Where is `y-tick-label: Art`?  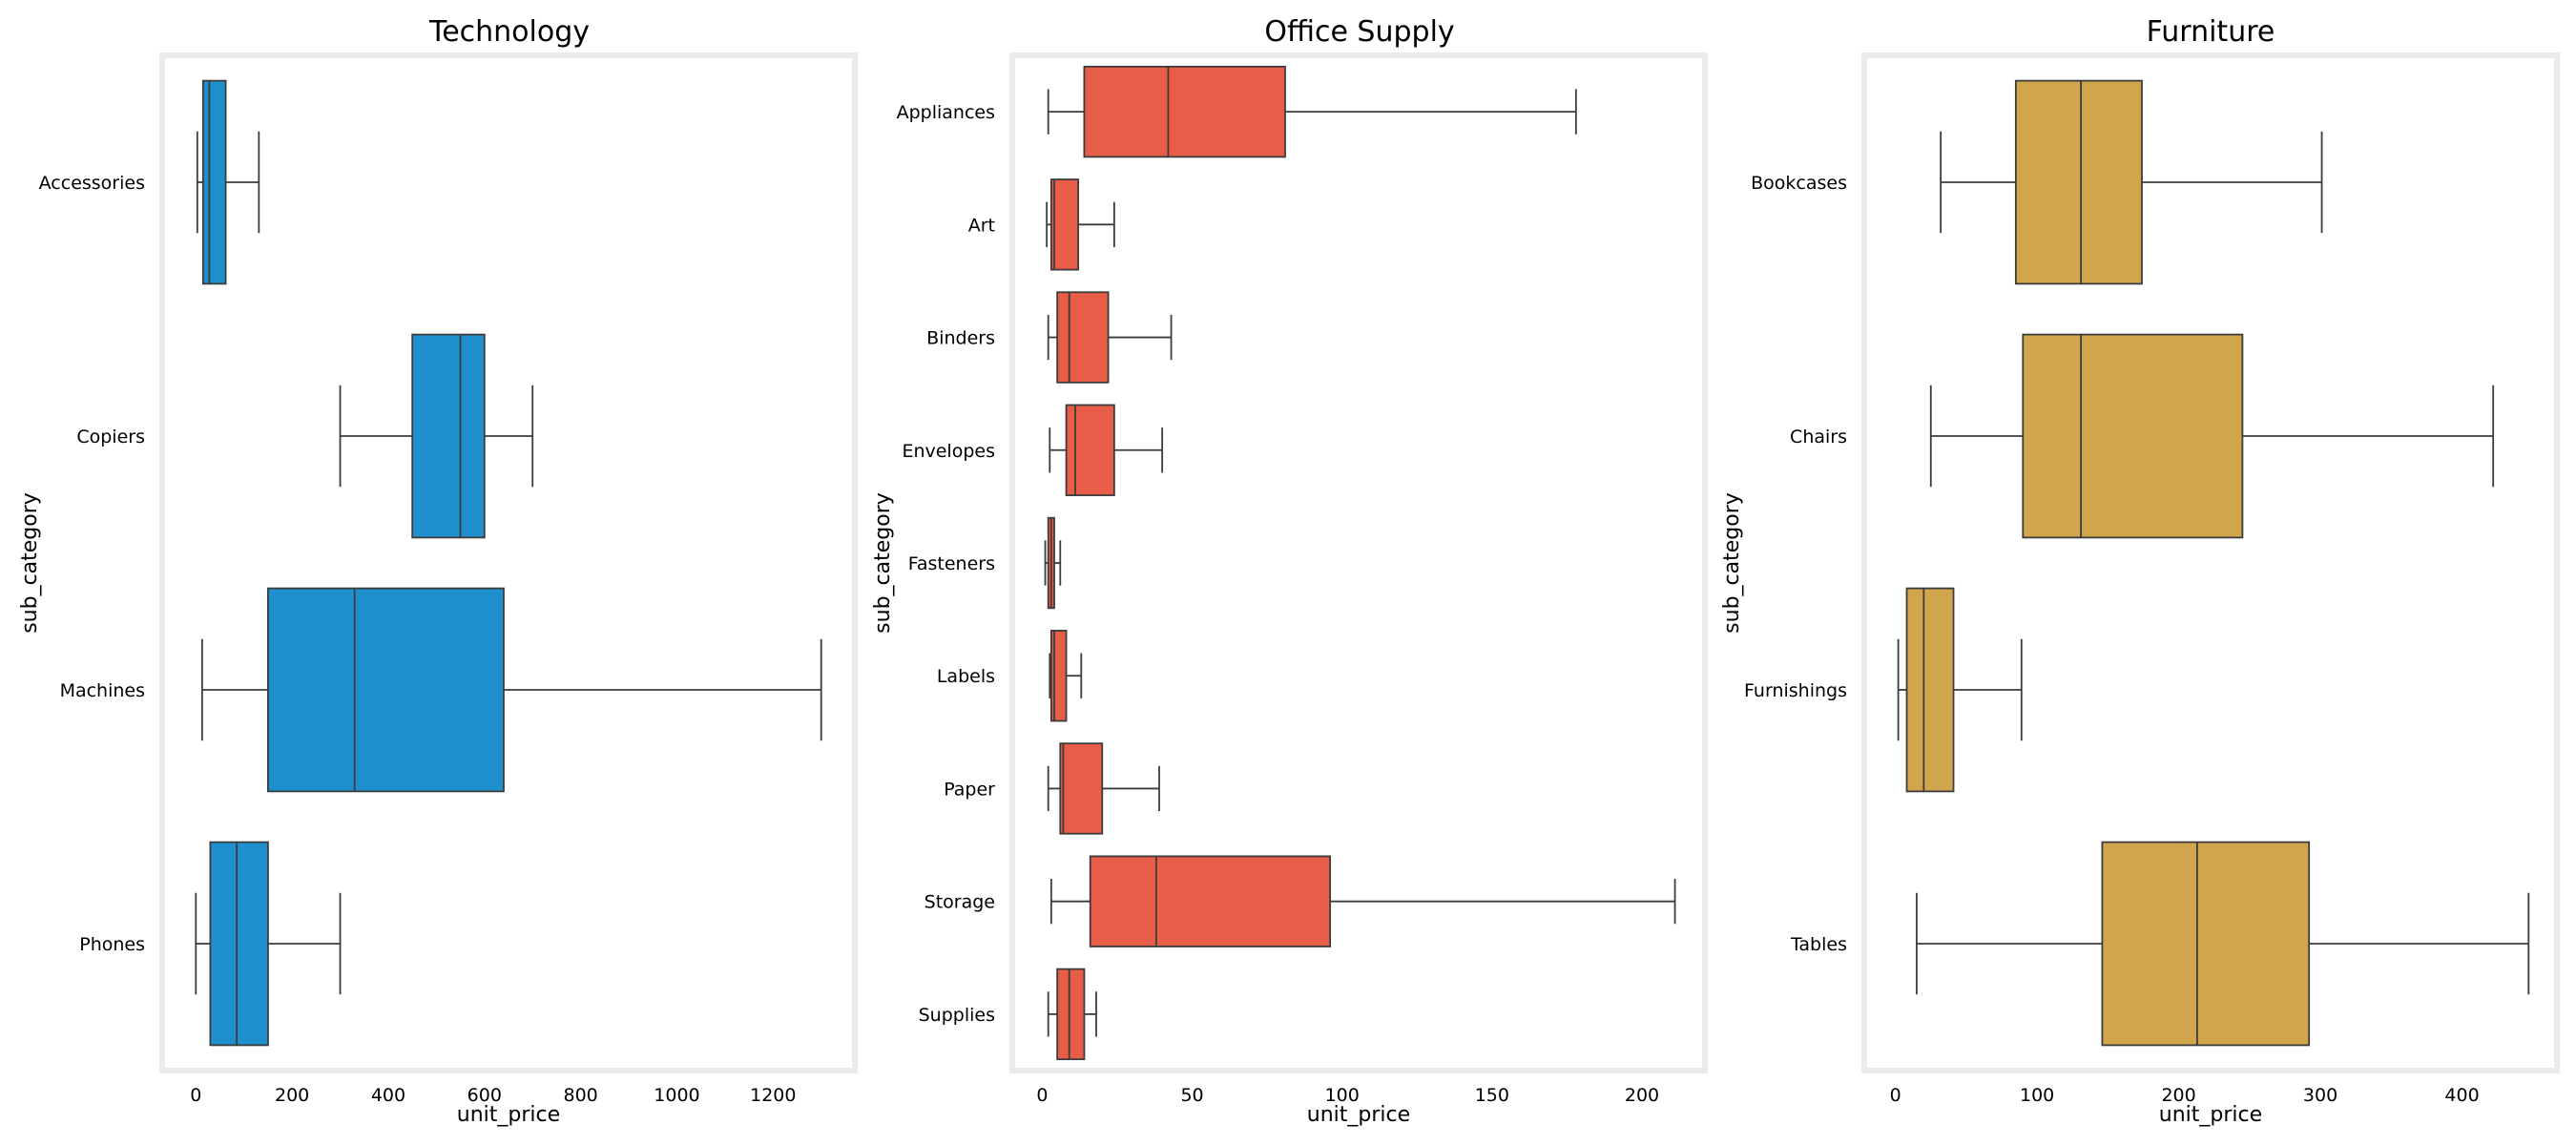
y-tick-label: Art is located at coordinates (981, 226).